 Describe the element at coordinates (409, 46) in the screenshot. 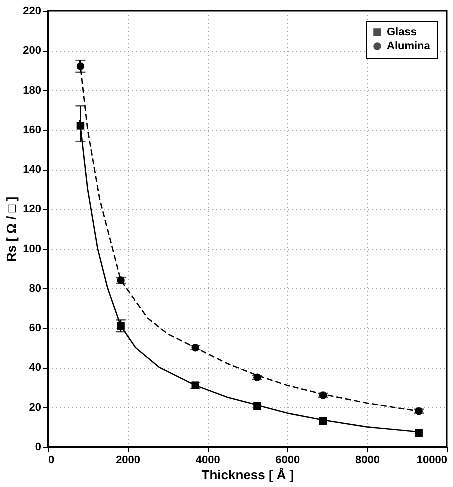

I see `legend-label: Alumina` at that location.